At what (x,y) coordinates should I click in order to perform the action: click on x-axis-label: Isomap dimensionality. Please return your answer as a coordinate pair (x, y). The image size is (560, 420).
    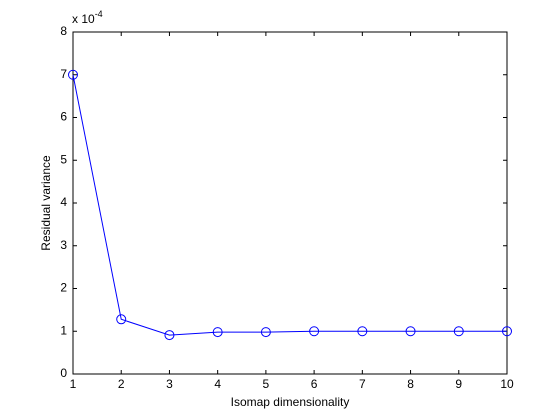
    Looking at the image, I should click on (290, 402).